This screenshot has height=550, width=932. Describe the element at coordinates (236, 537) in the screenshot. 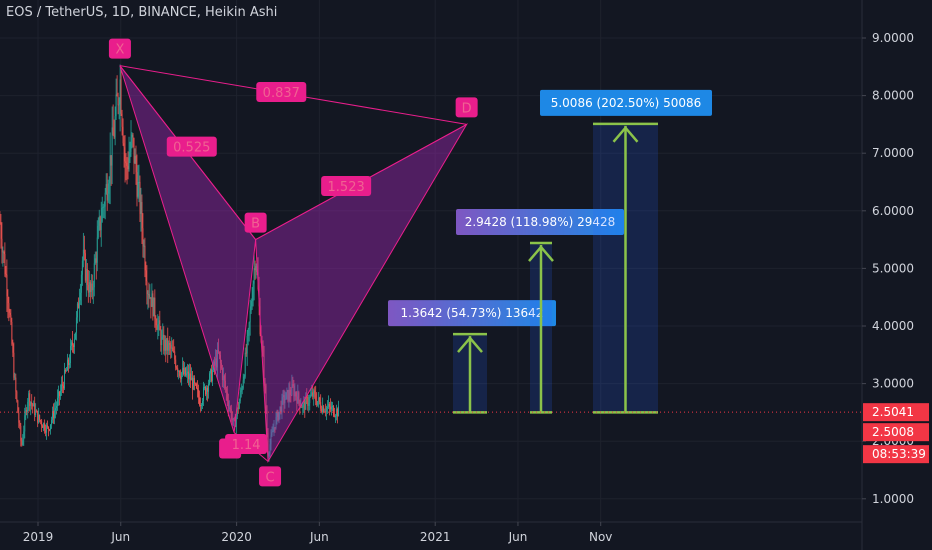

I see `x-tick-label: 2020` at that location.